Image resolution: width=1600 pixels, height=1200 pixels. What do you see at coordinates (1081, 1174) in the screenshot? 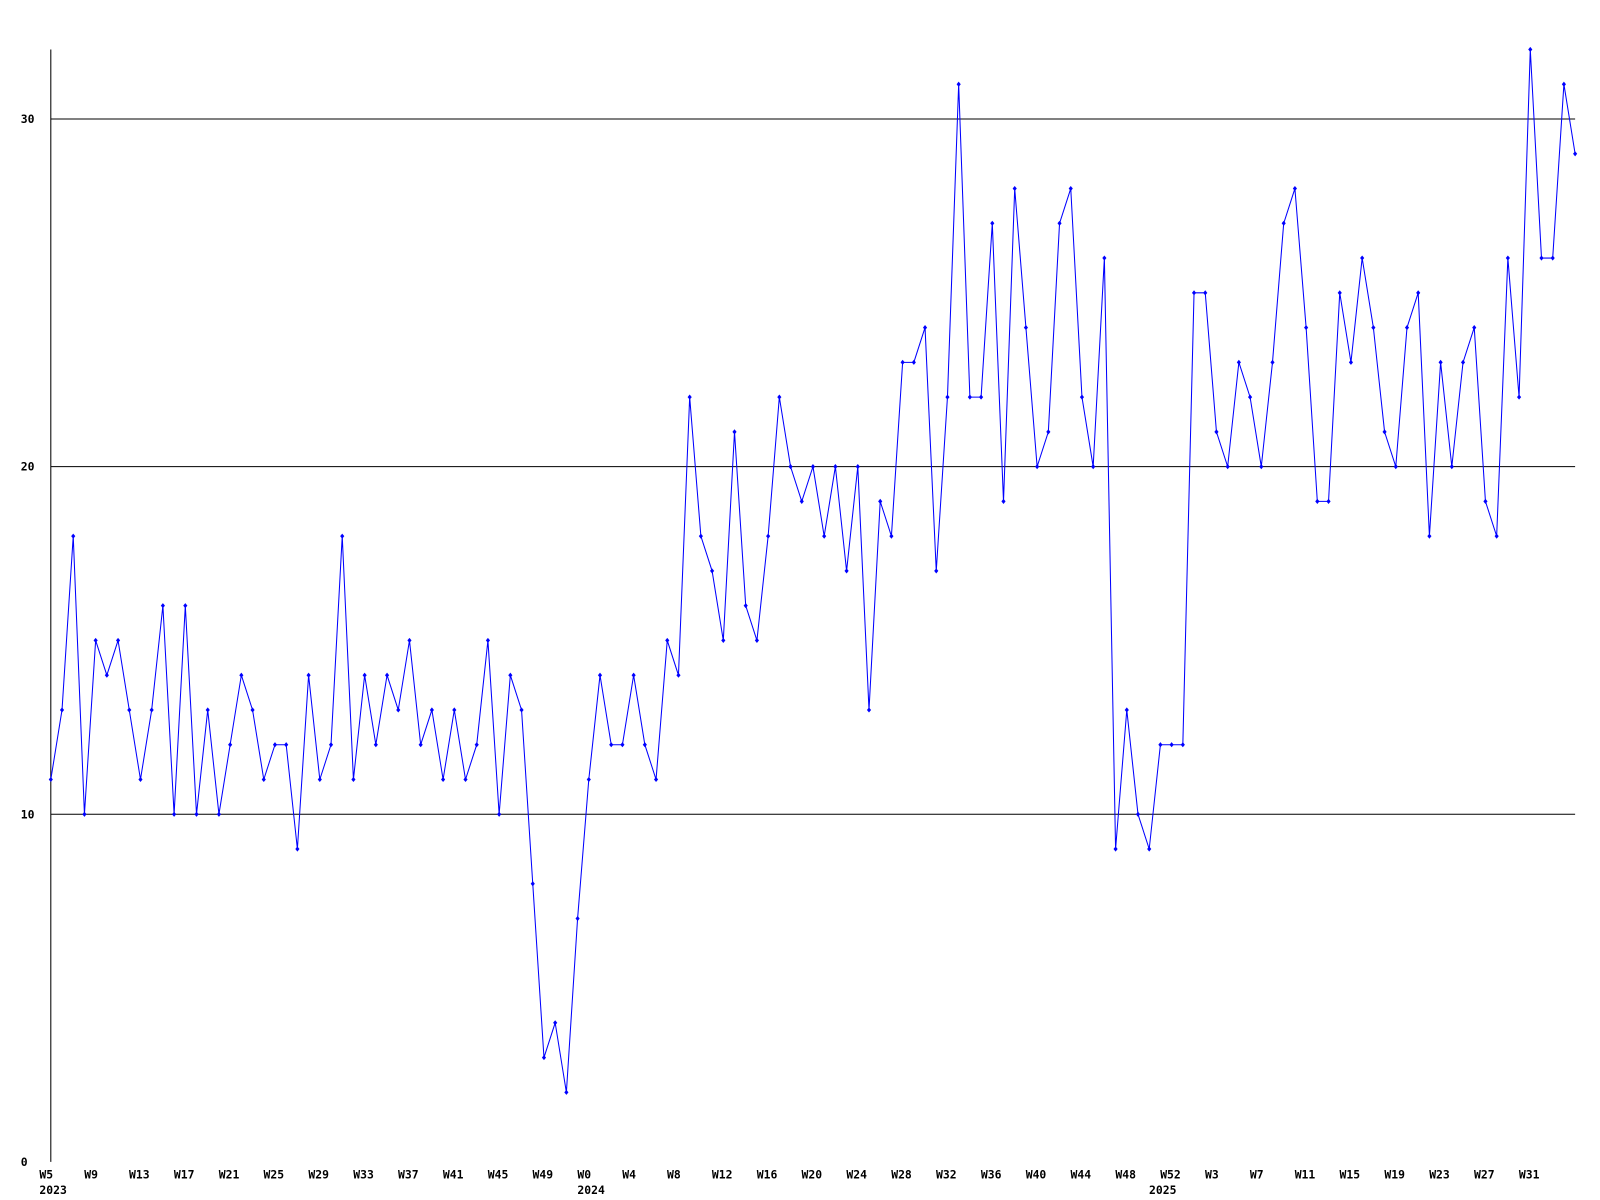
I see `x-tick-label: W44` at bounding box center [1081, 1174].